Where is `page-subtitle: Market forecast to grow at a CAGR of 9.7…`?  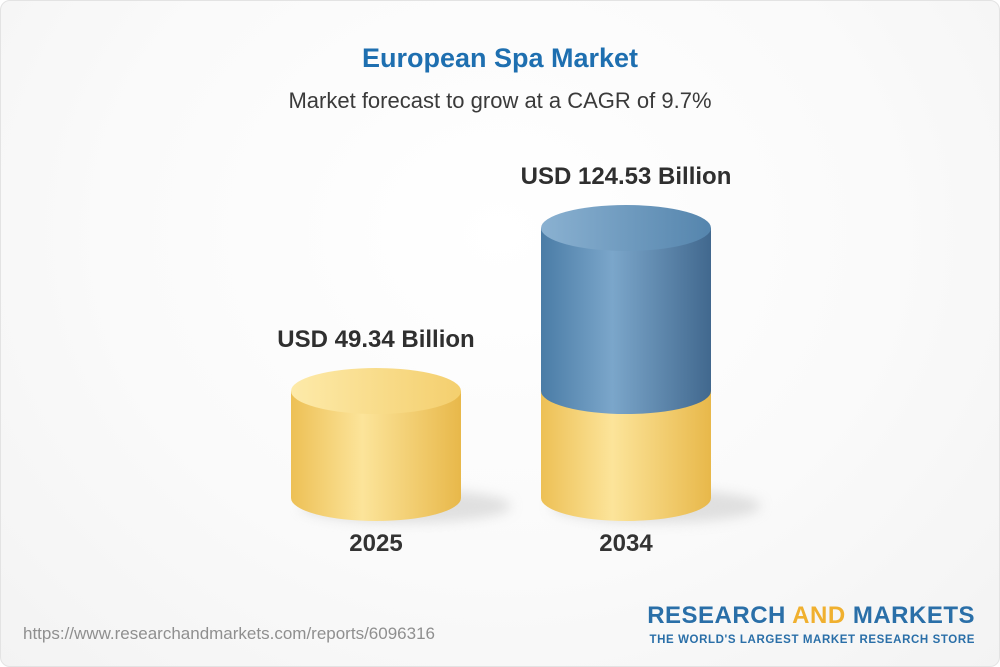
page-subtitle: Market forecast to grow at a CAGR of 9.7… is located at coordinates (500, 100).